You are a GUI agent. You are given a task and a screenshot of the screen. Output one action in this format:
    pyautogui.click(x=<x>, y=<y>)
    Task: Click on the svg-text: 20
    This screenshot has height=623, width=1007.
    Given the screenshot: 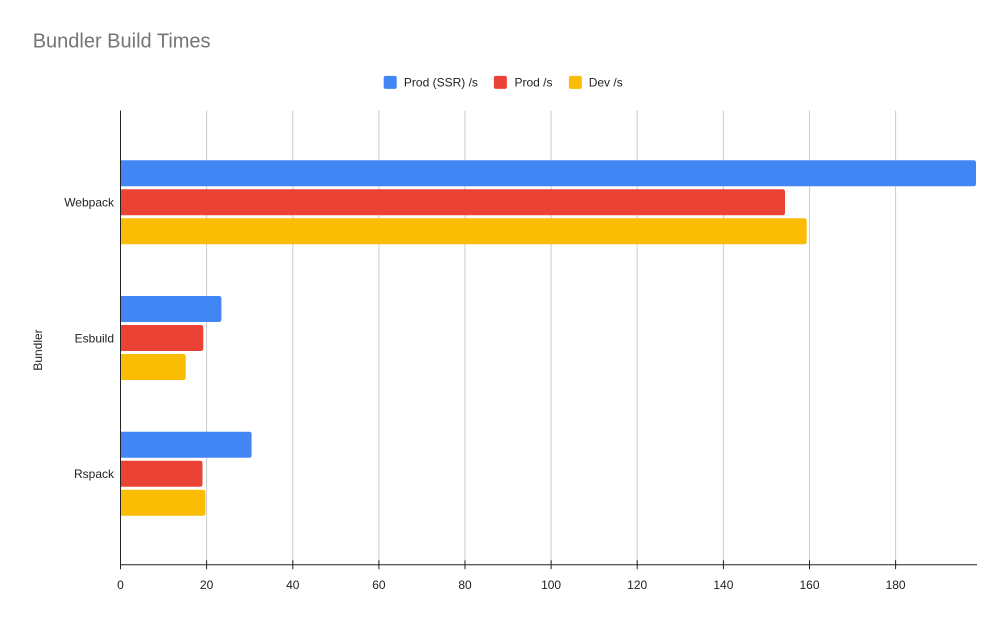 What is the action you would take?
    pyautogui.click(x=207, y=585)
    